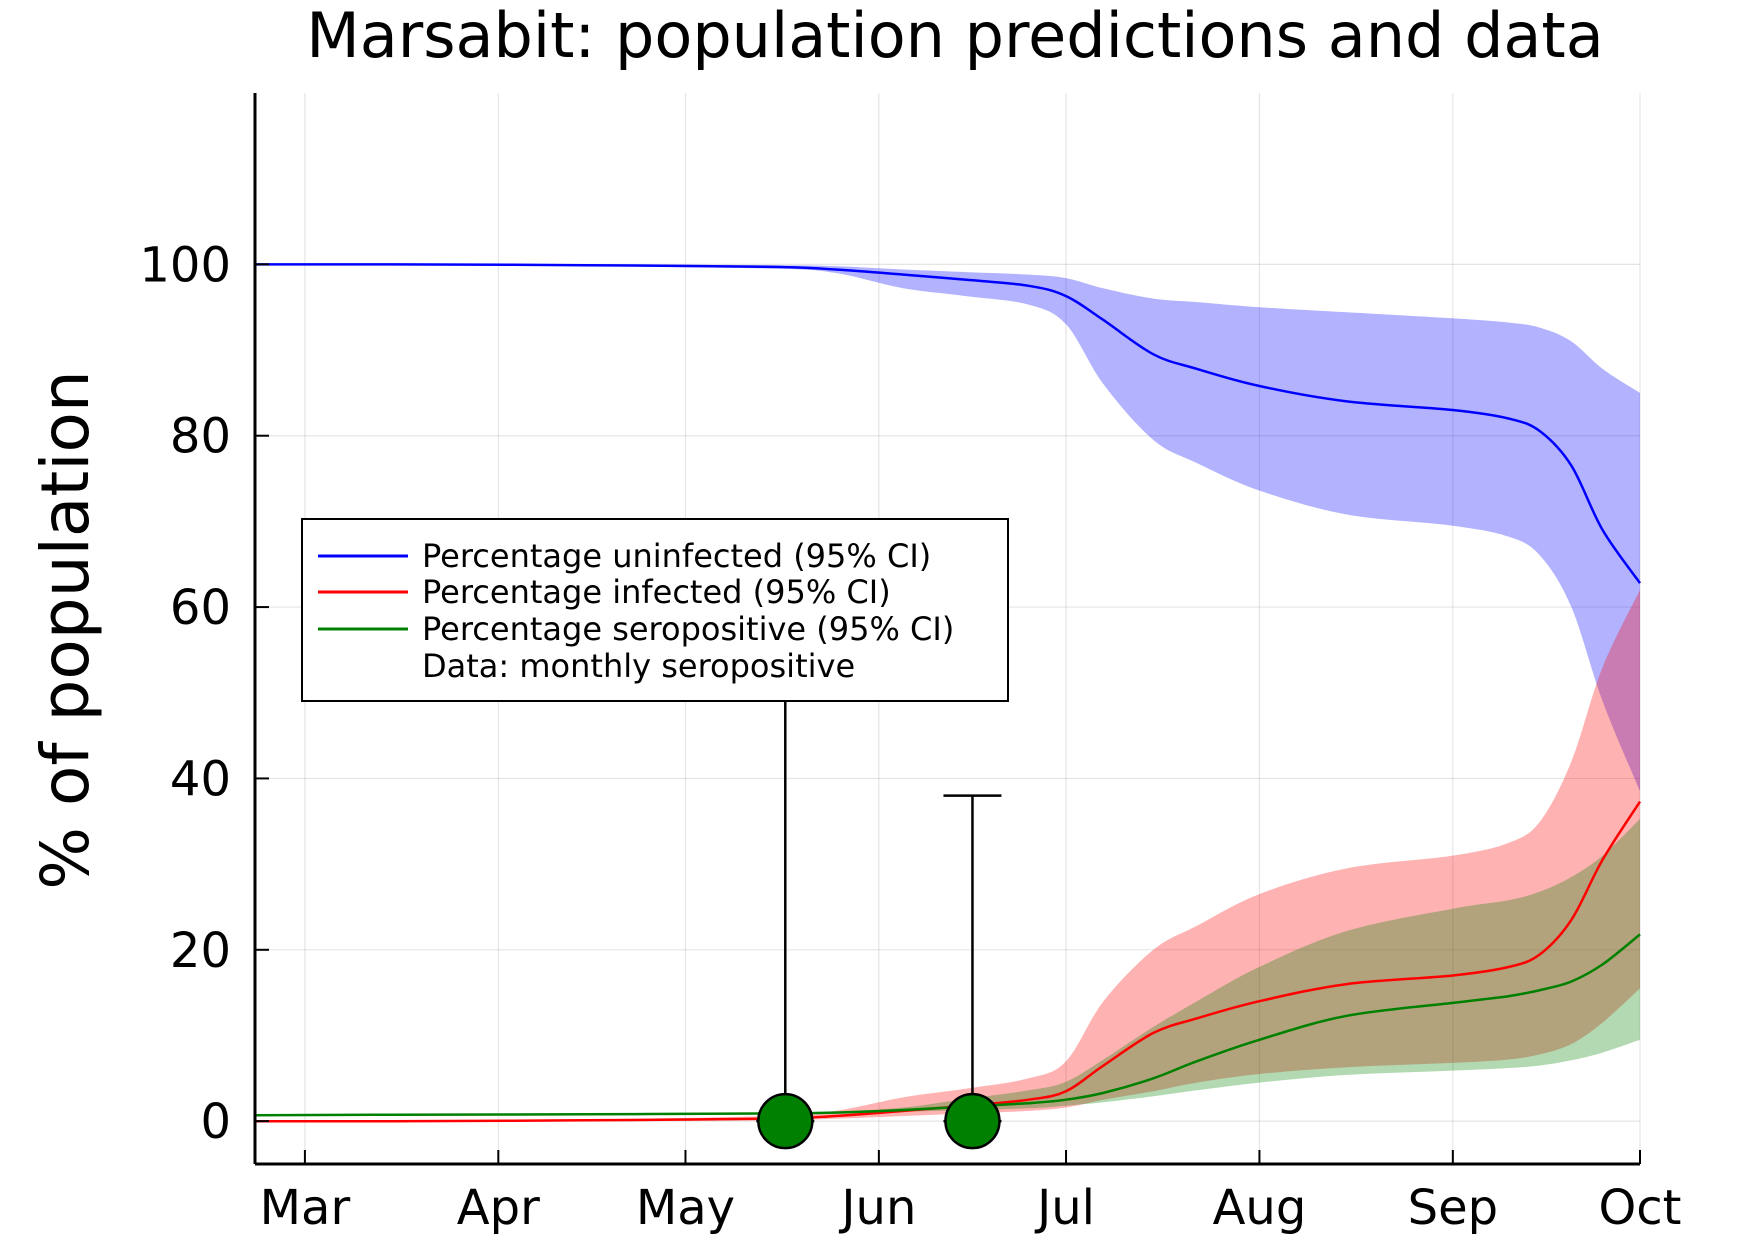 This screenshot has width=1750, height=1250. Describe the element at coordinates (676, 556) in the screenshot. I see `legend-label-uninfected: Percentage uninfected (95% CI)` at that location.